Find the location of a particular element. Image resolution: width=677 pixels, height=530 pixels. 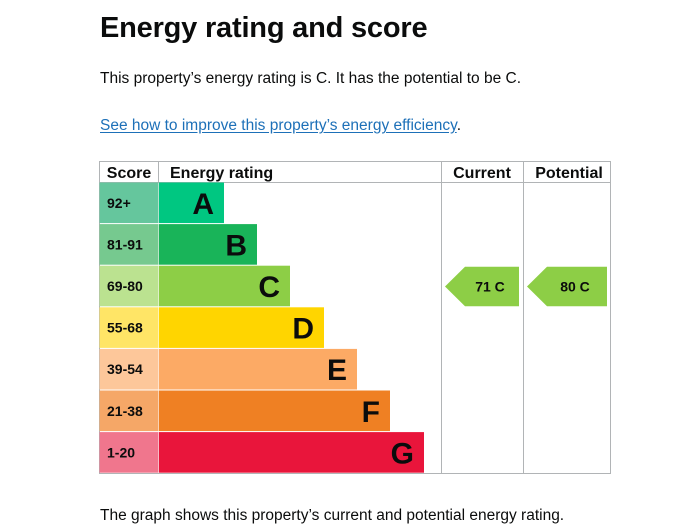

rating-bar-a is located at coordinates (191, 203).